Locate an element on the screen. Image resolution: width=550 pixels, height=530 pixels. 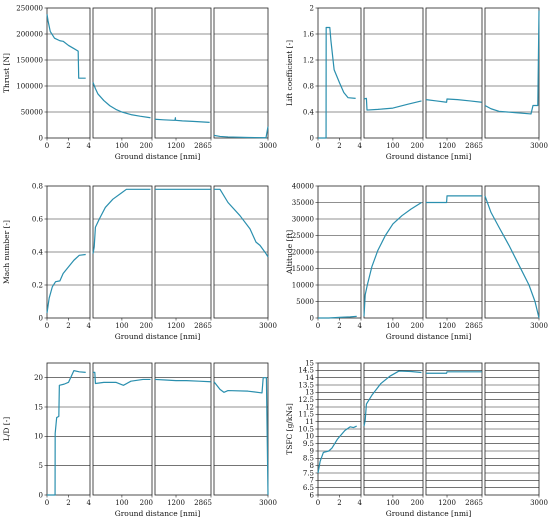
y-tick-label: 5000 is located at coordinates (305, 302).